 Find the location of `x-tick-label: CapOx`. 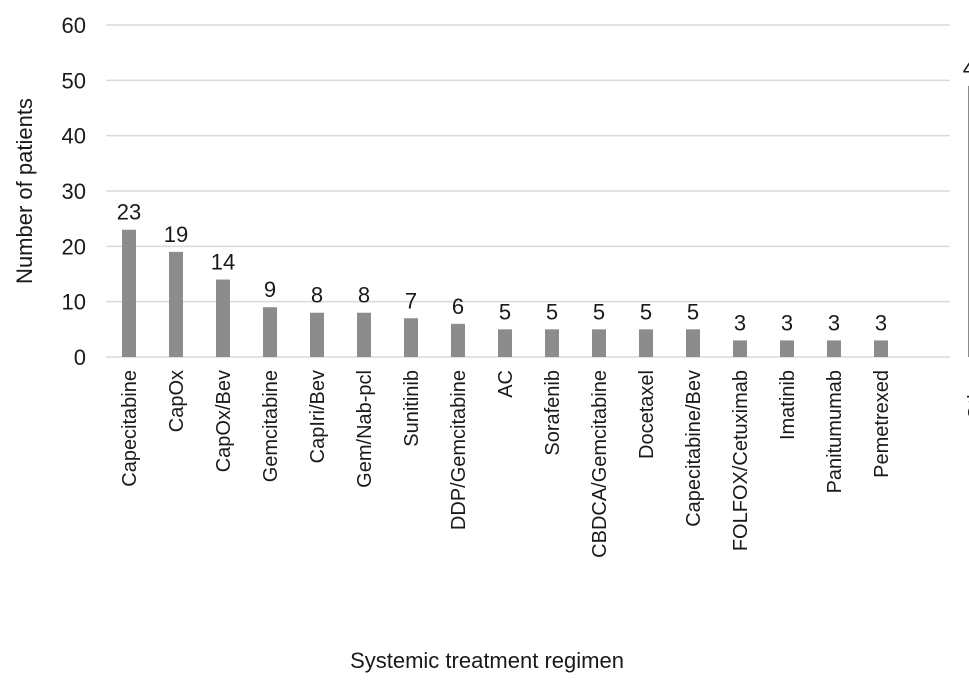

x-tick-label: CapOx is located at coordinates (177, 401).